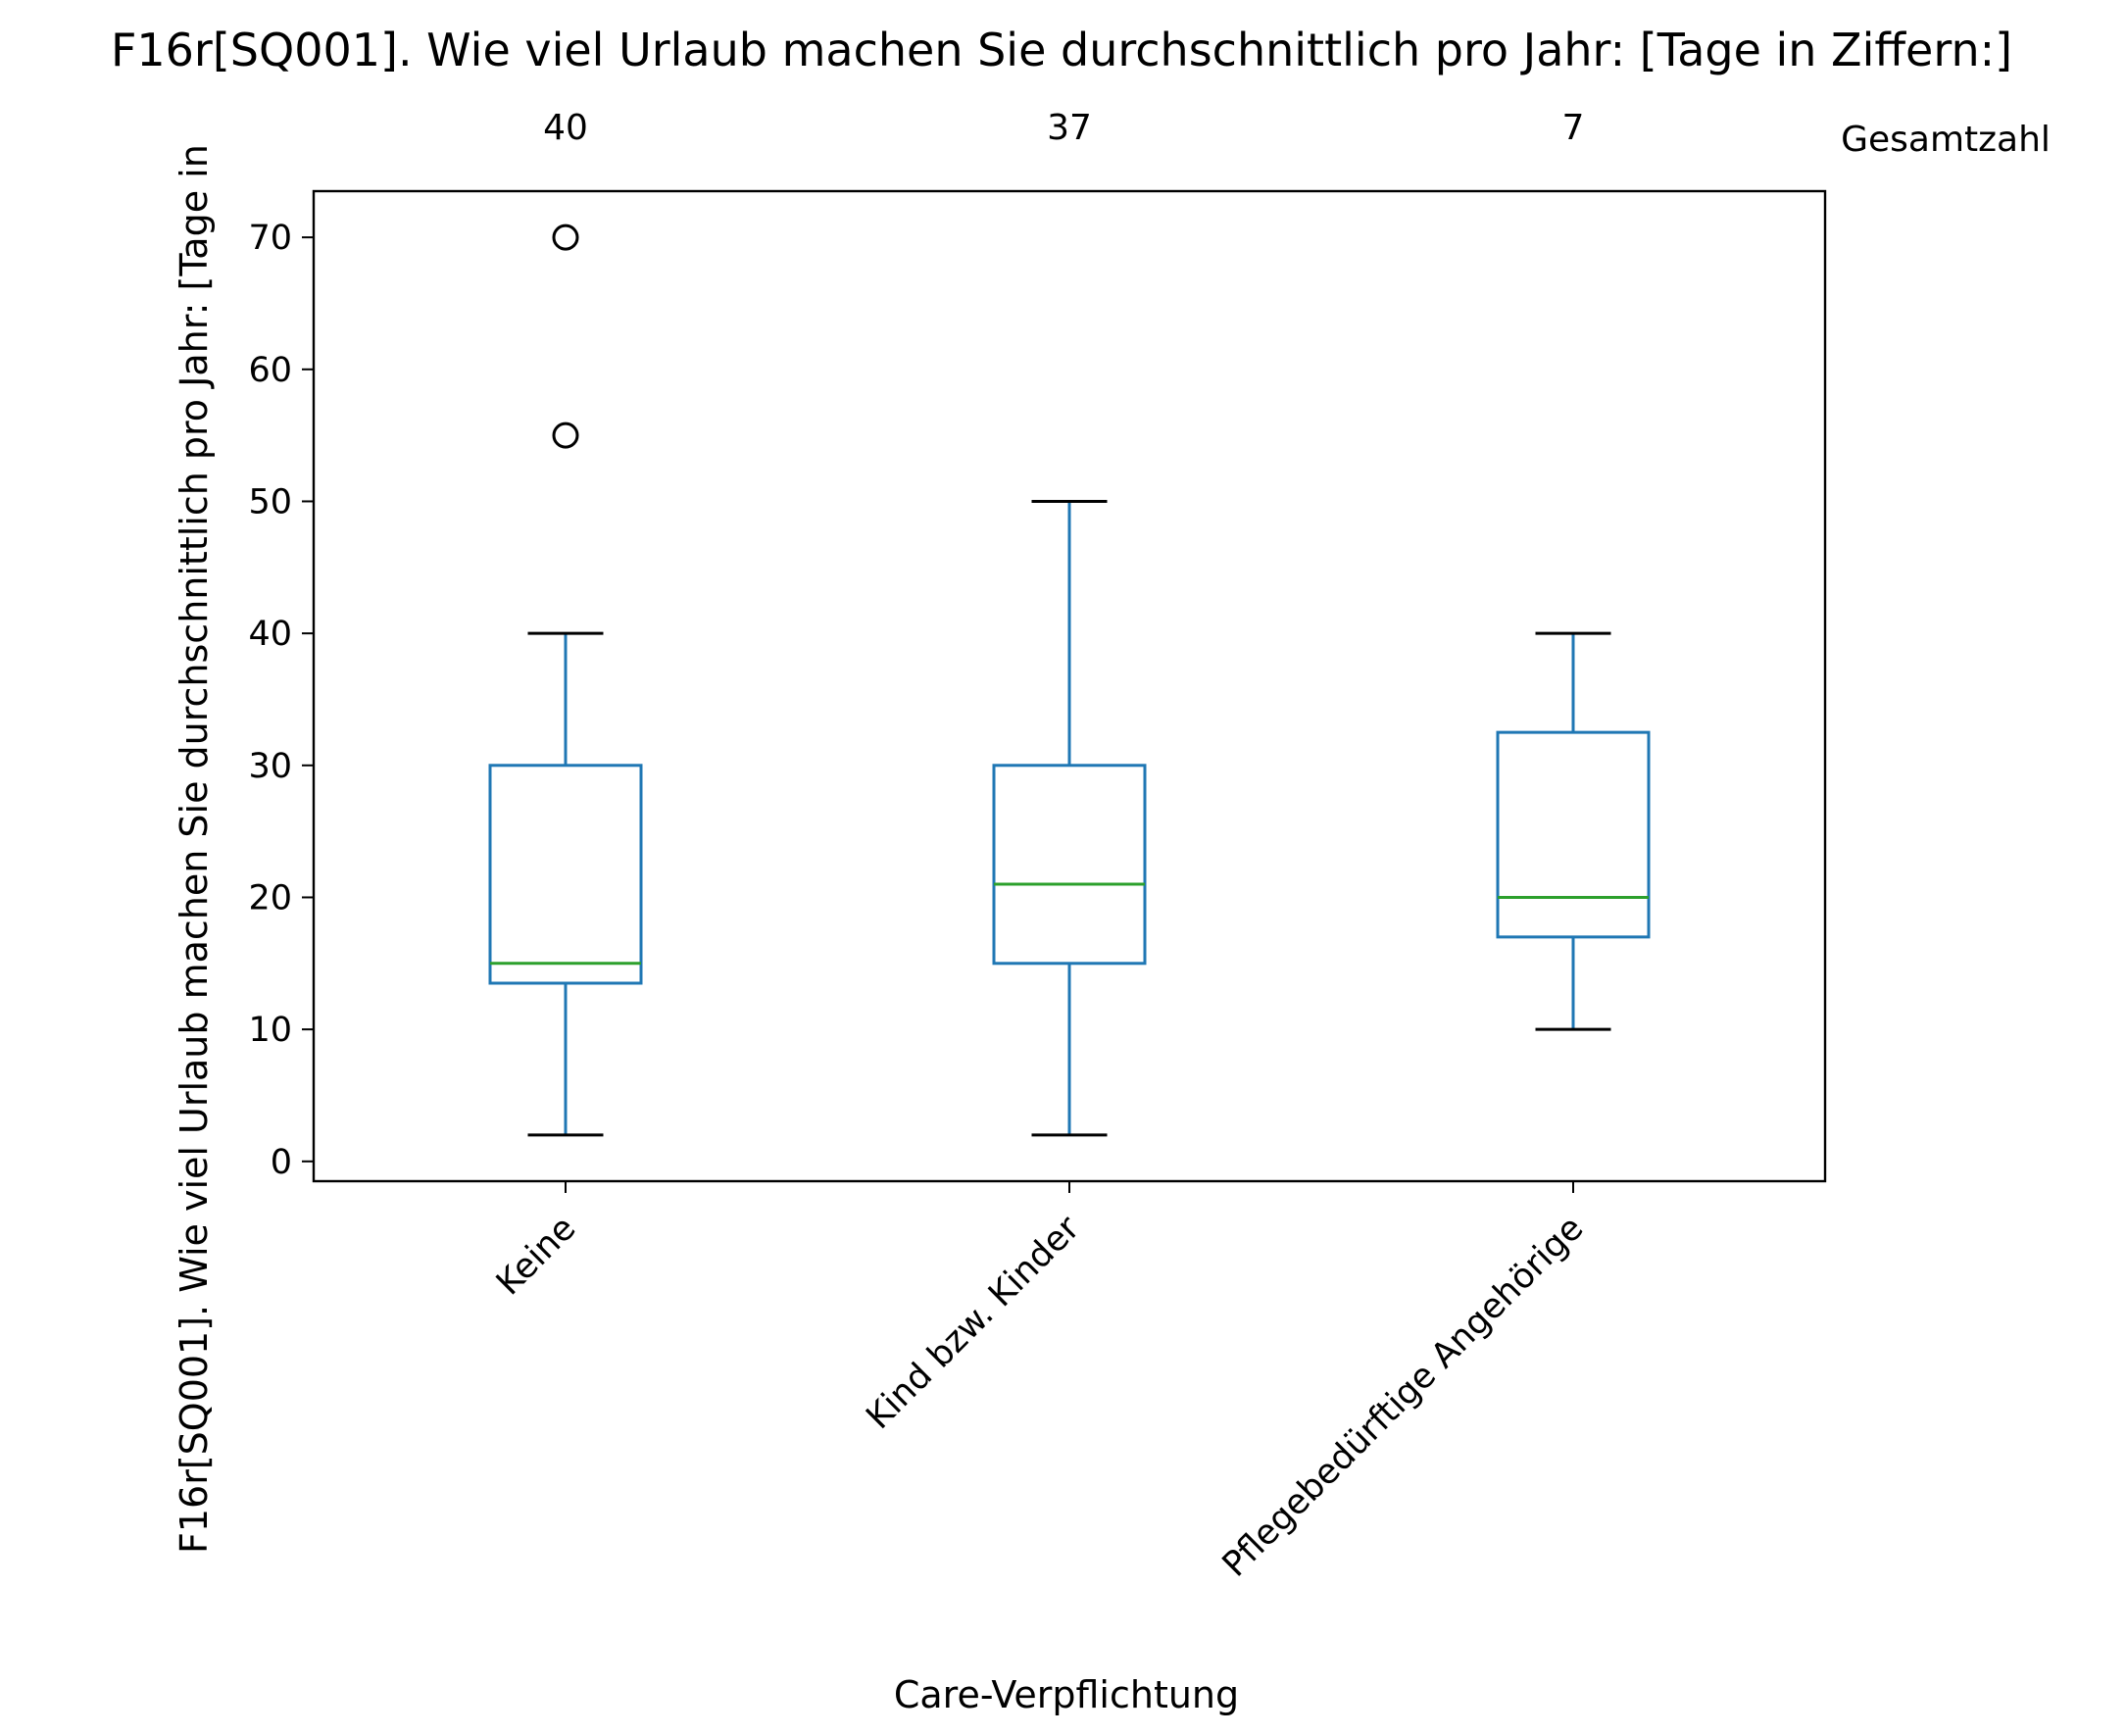  Describe the element at coordinates (1403, 1396) in the screenshot. I see `x-tick-label: Pflegebedürftige Angehörige` at that location.